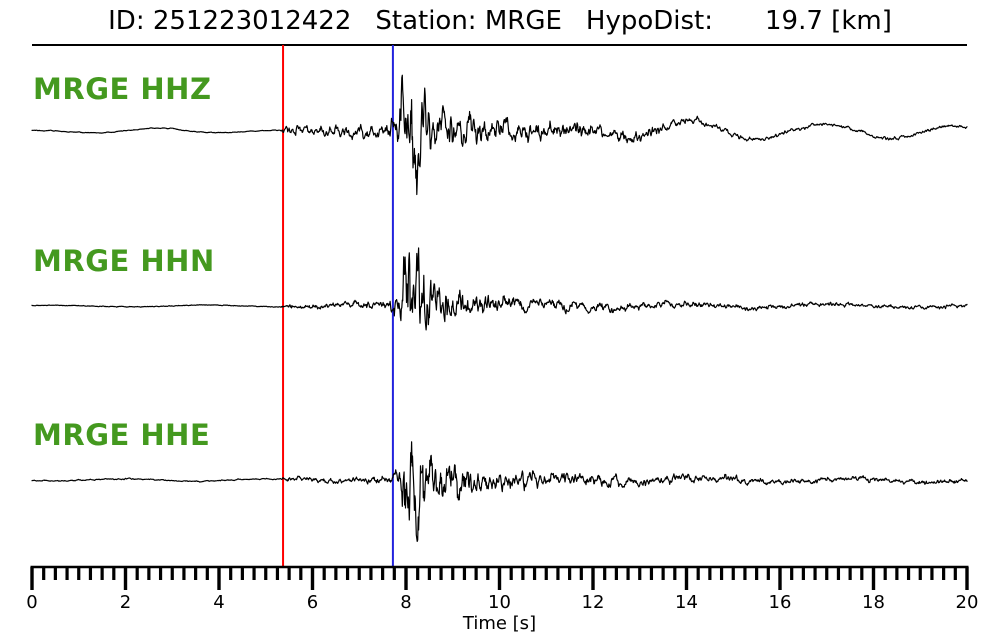  I want to click on x-tick-label: 4, so click(218, 602).